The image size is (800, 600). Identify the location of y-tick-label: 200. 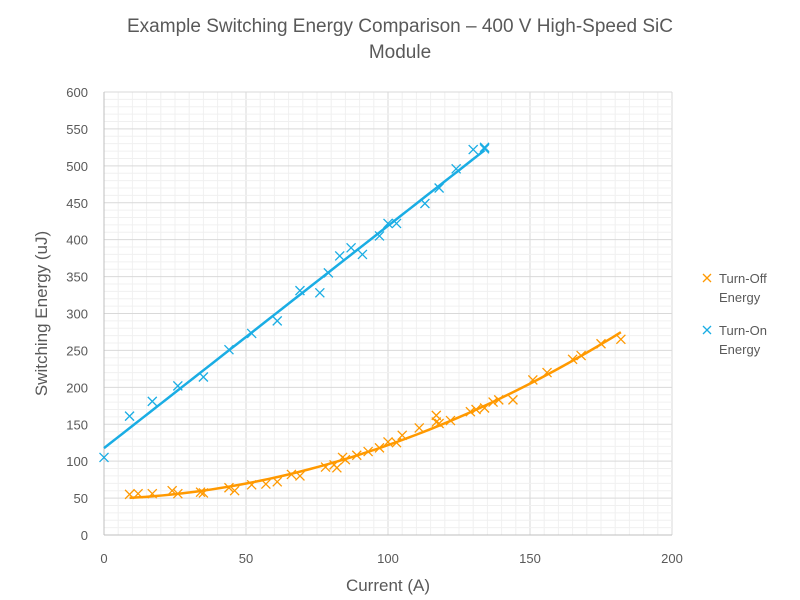
(77, 387).